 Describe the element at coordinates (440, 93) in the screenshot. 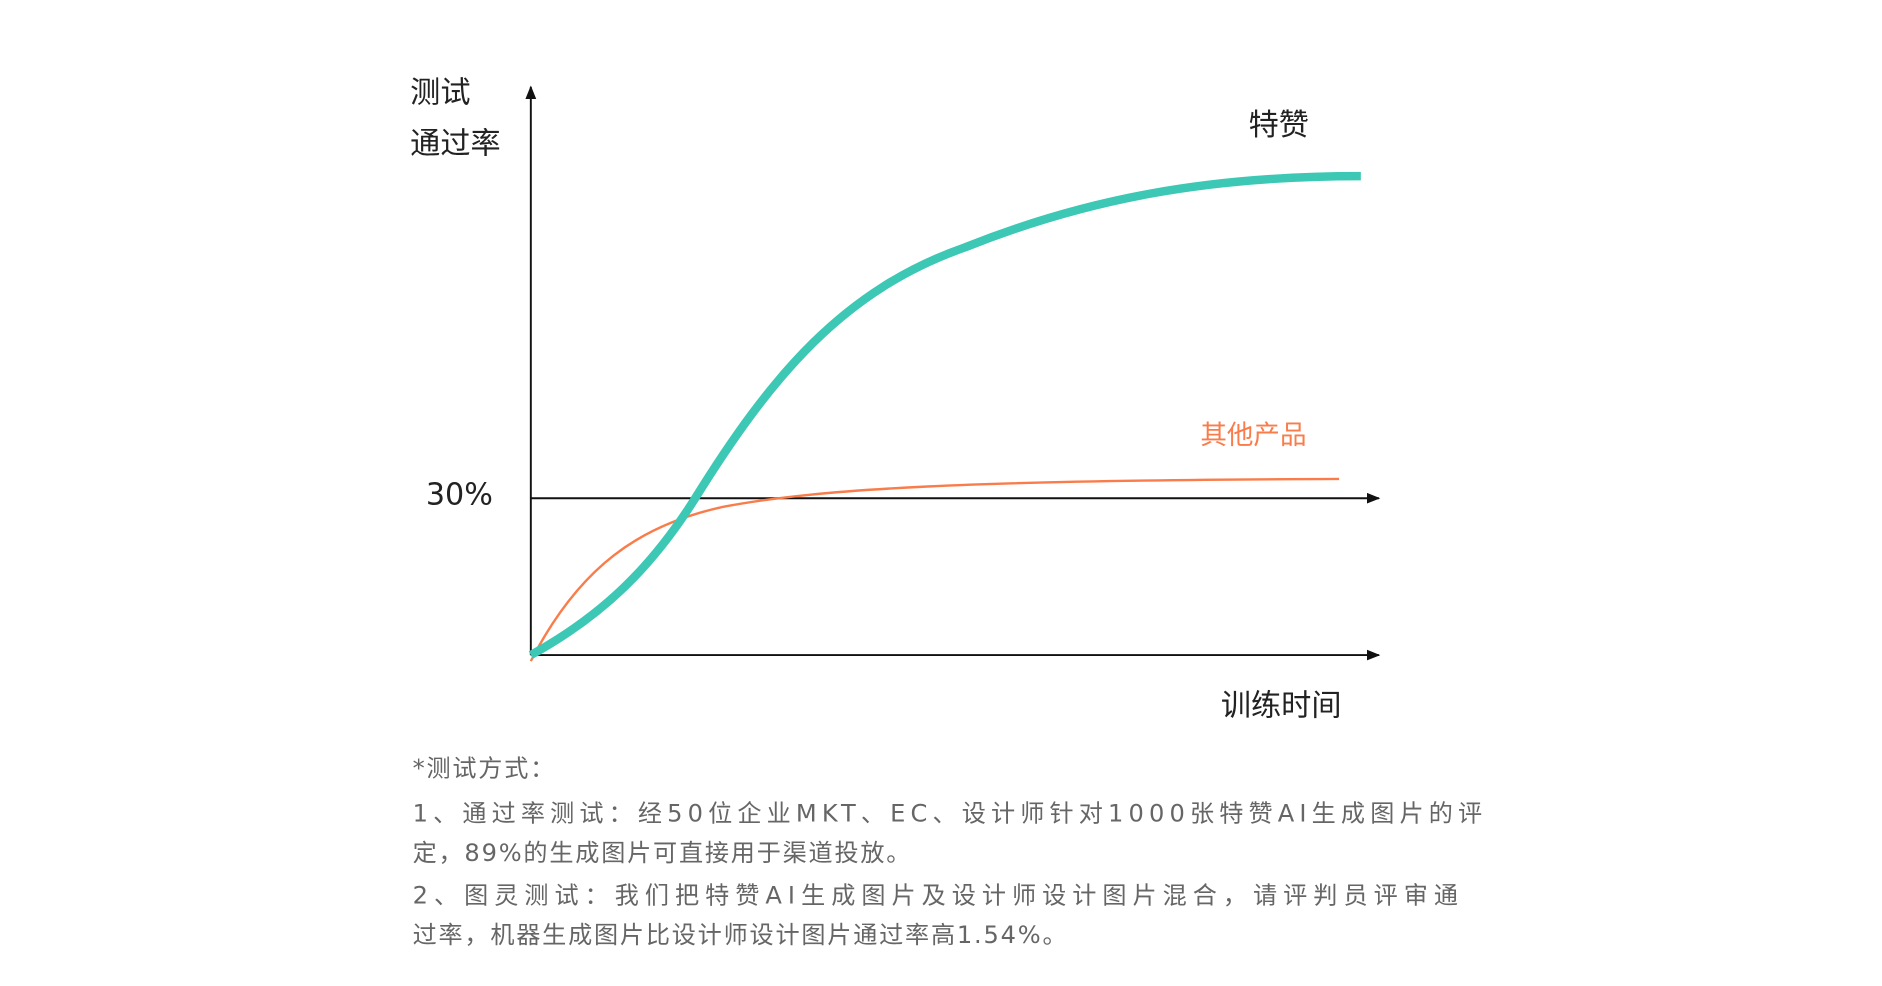

I see `y-axis-label: 测试` at that location.